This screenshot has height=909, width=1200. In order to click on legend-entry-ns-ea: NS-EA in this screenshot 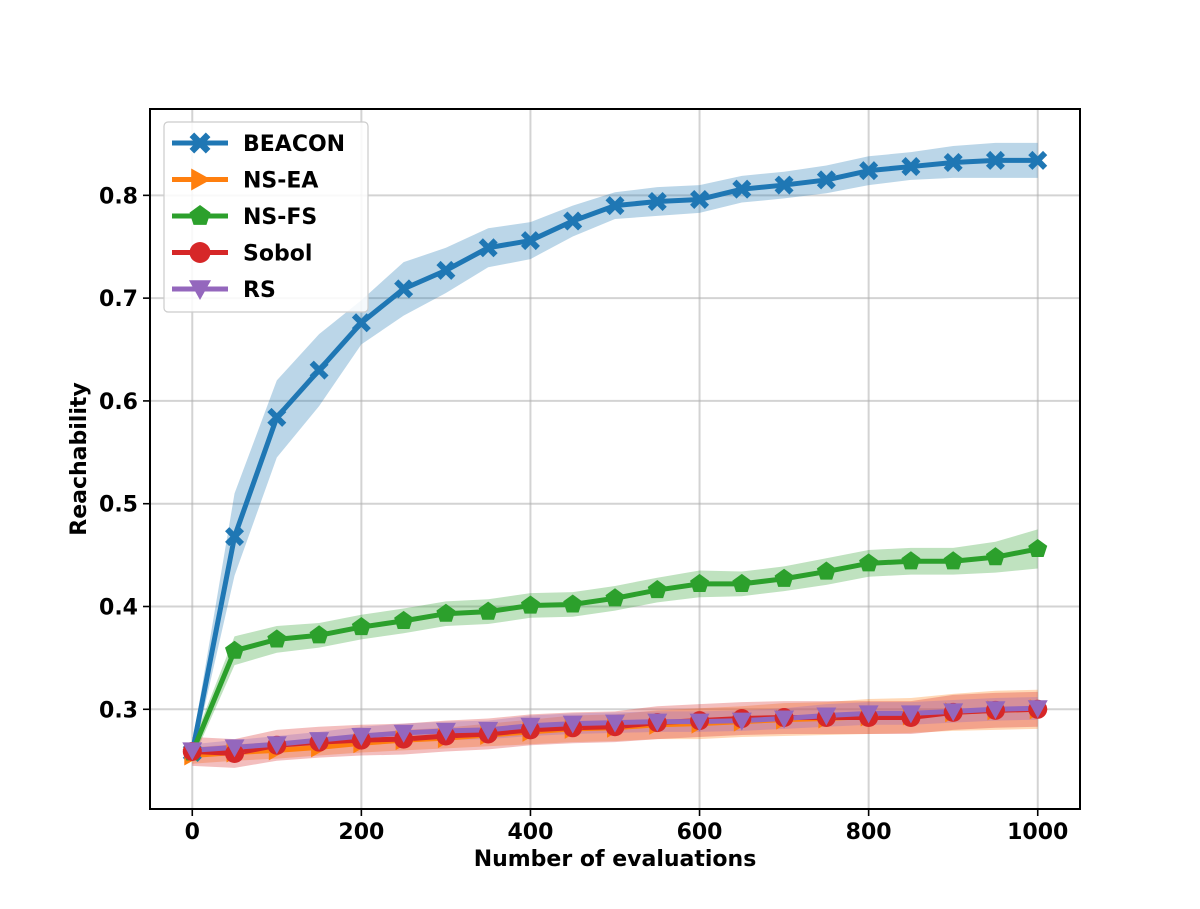, I will do `click(245, 181)`.